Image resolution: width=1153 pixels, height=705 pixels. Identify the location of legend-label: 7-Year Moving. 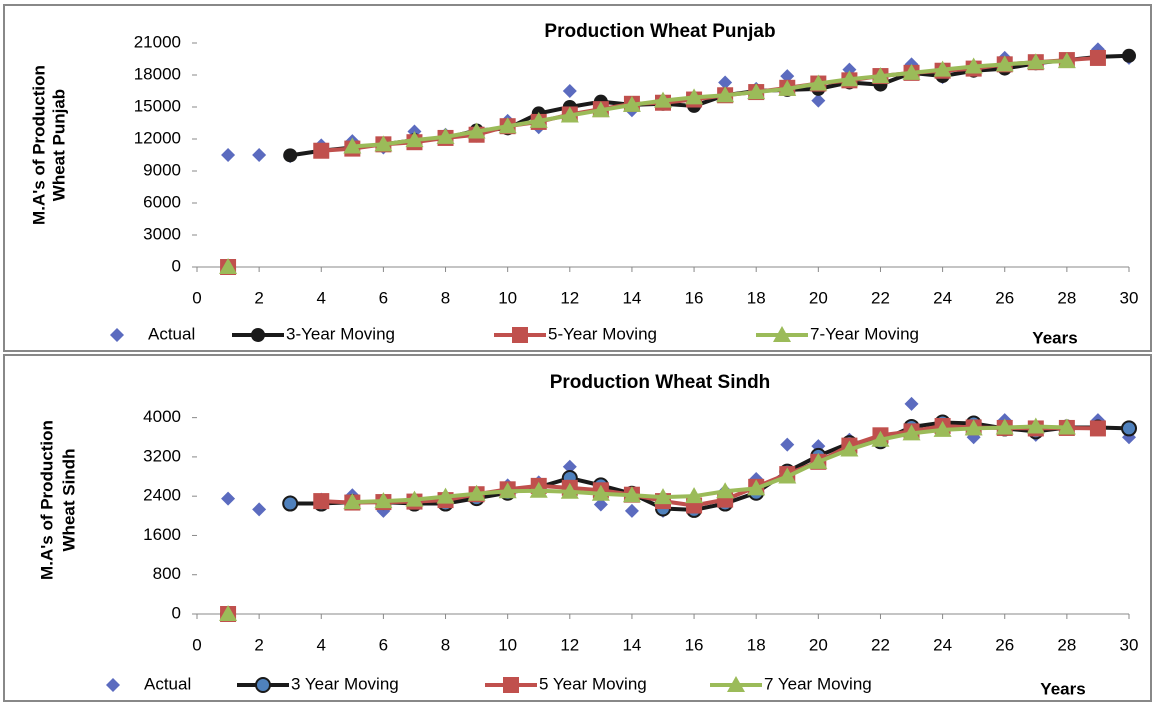
(864, 333).